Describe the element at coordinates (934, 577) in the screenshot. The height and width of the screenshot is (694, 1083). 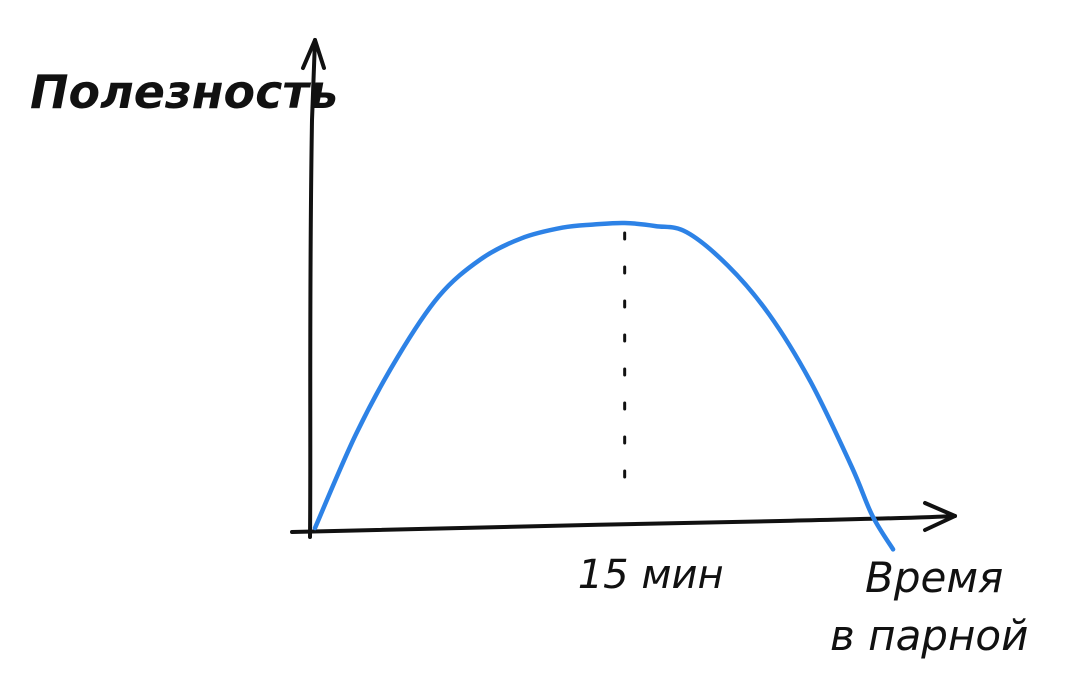
I see `x-axis-label-line-1: Время` at that location.